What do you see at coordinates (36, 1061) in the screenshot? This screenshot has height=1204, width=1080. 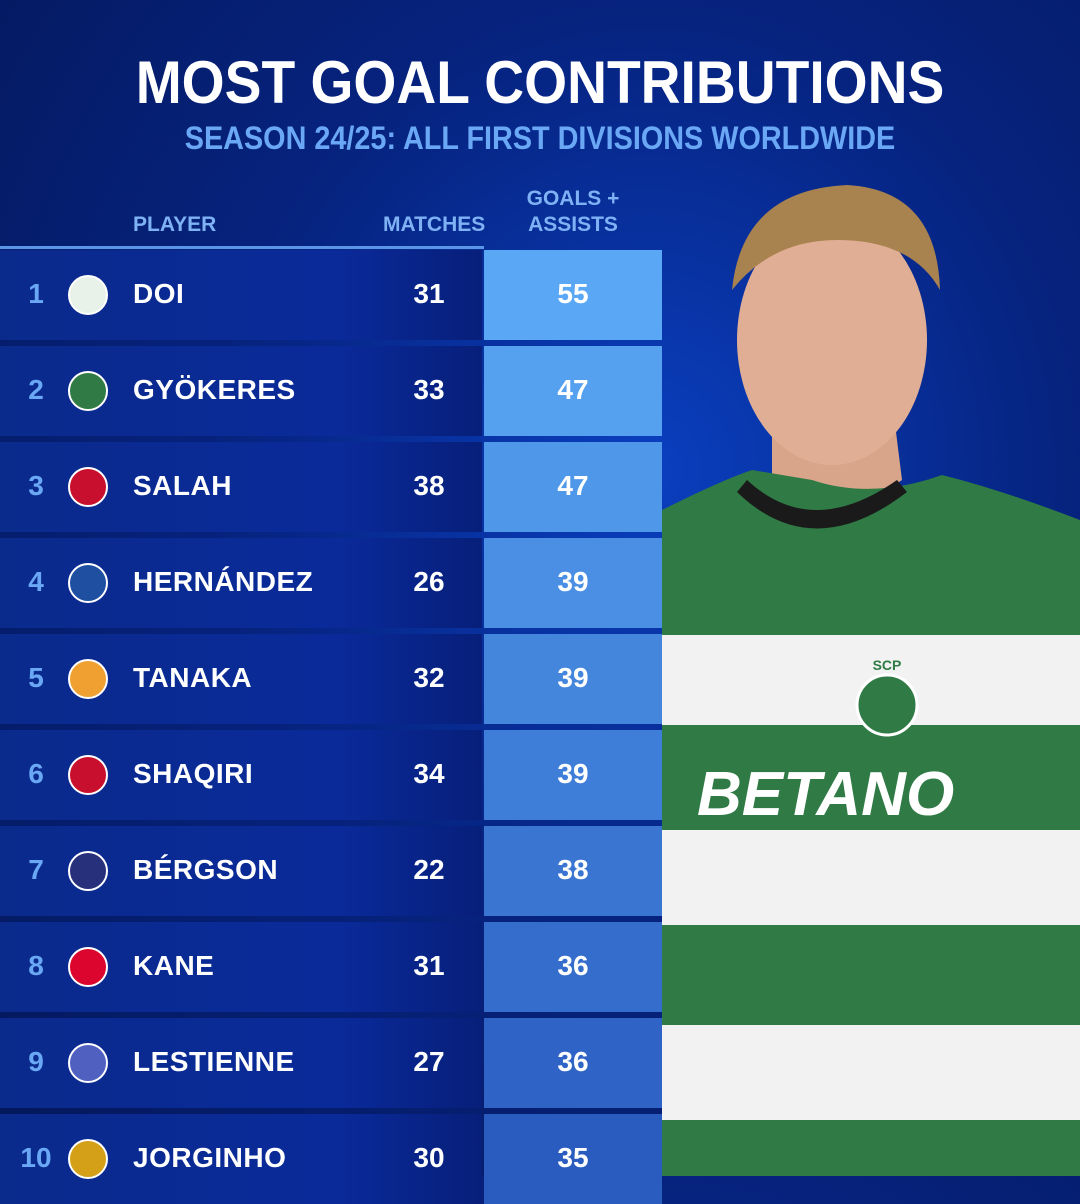 I see `rank: 9` at bounding box center [36, 1061].